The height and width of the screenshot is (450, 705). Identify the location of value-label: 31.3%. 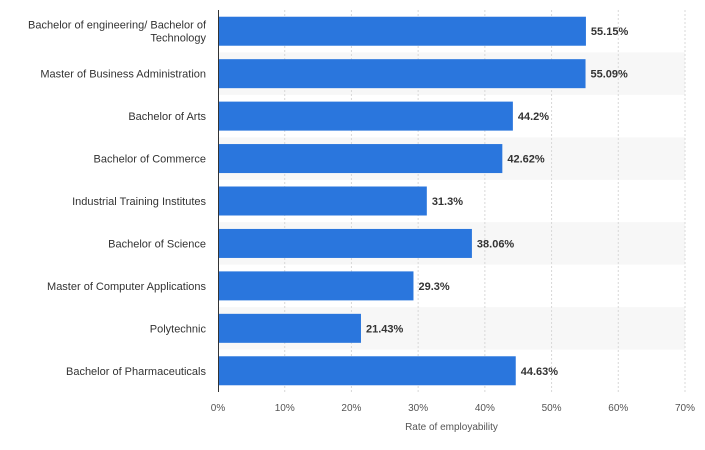
(447, 202).